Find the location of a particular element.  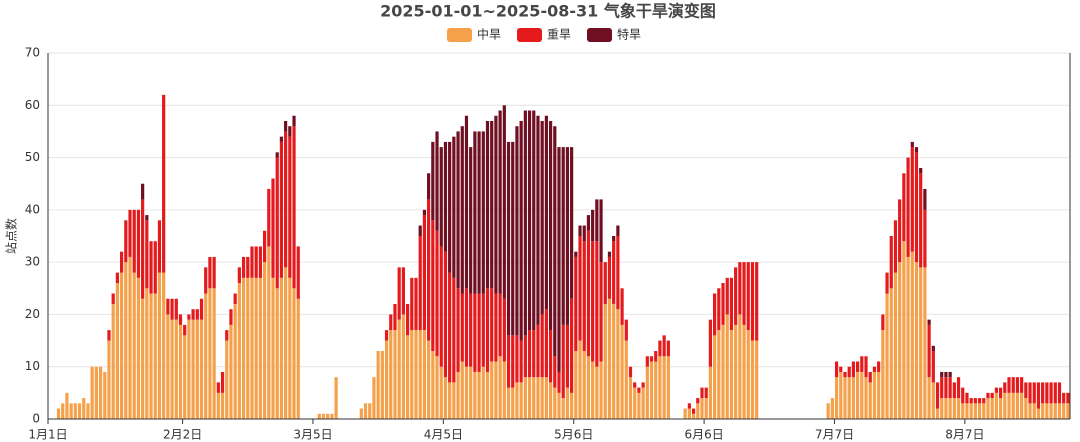

y-tick-label: 40 is located at coordinates (32, 209).